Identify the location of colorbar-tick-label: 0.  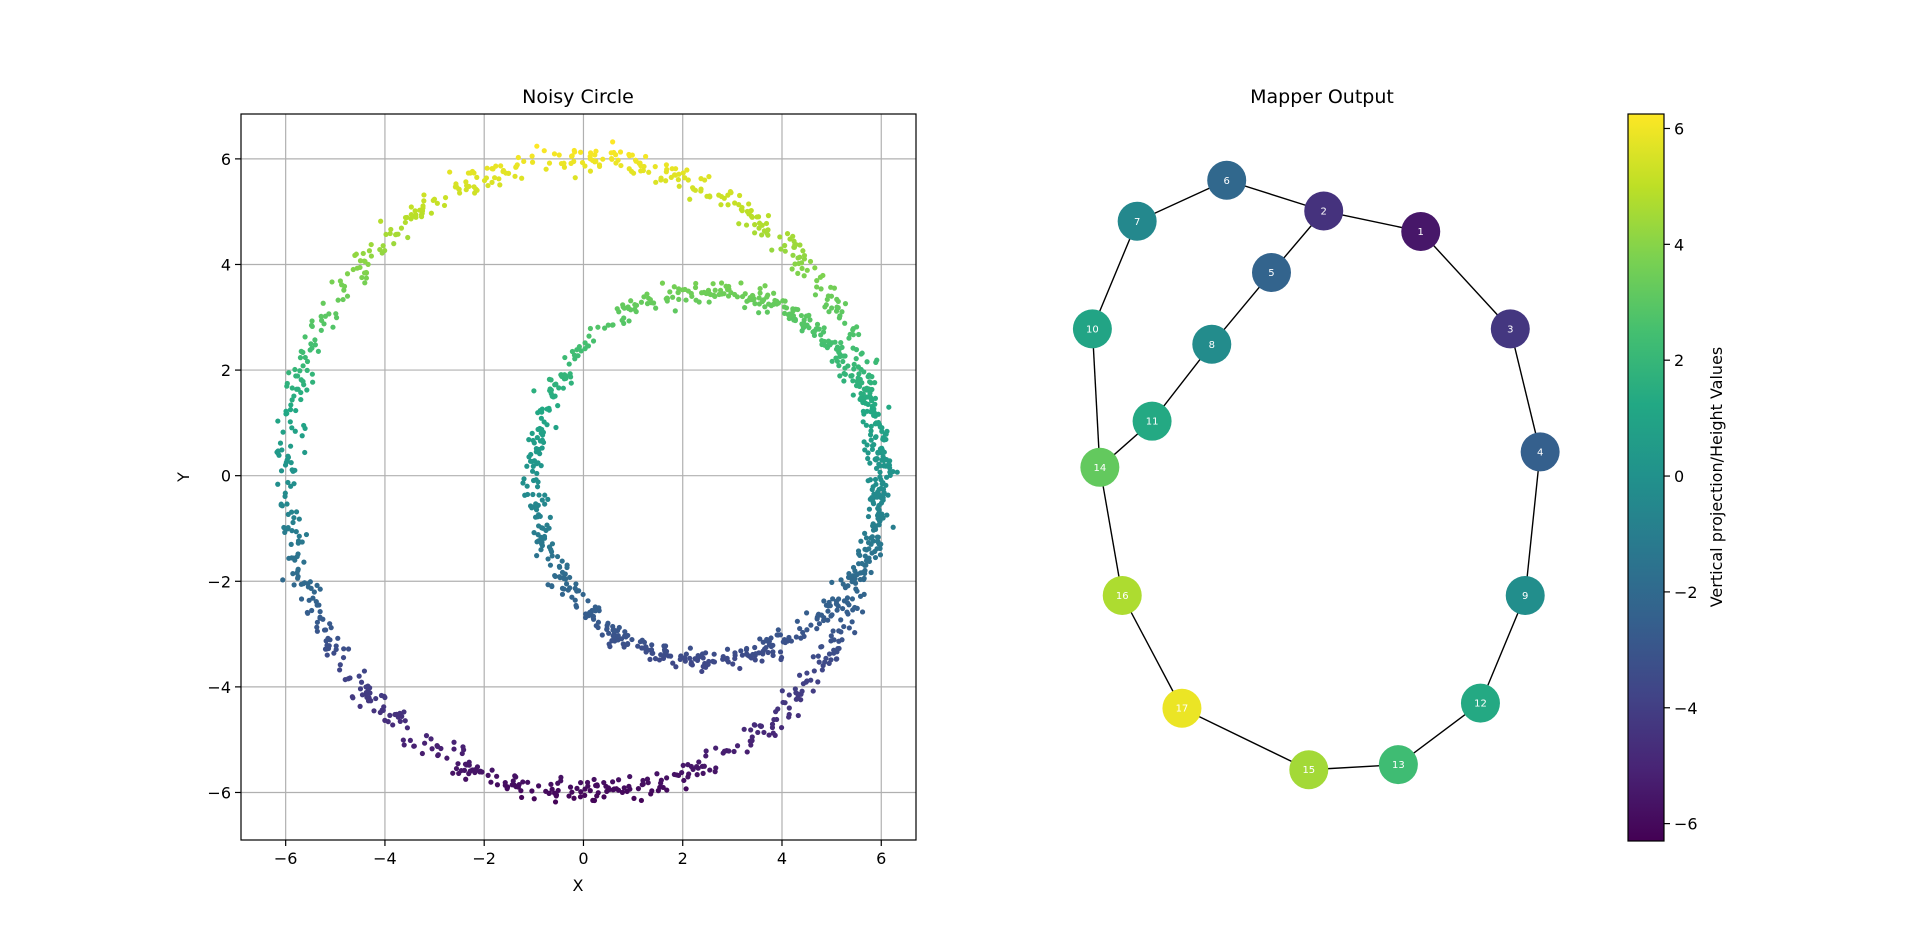
(1679, 476).